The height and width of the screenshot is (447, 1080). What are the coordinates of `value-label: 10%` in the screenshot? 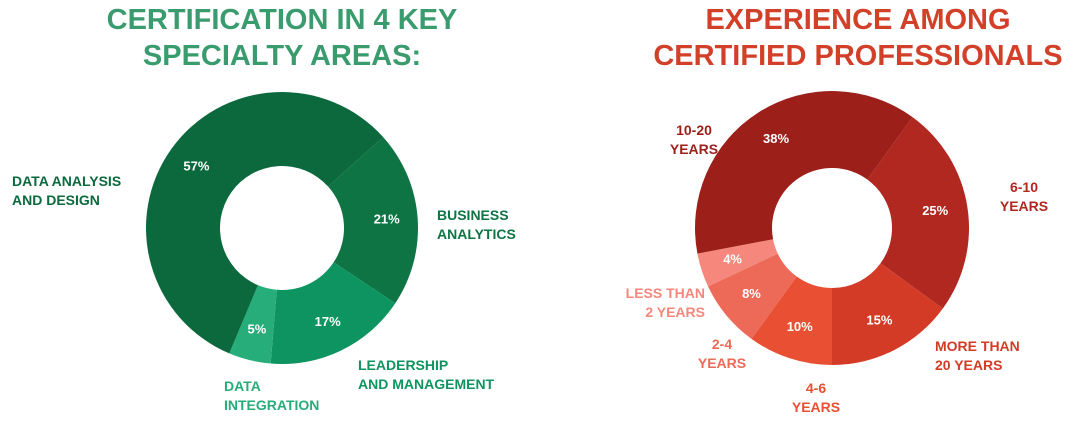 It's located at (800, 326).